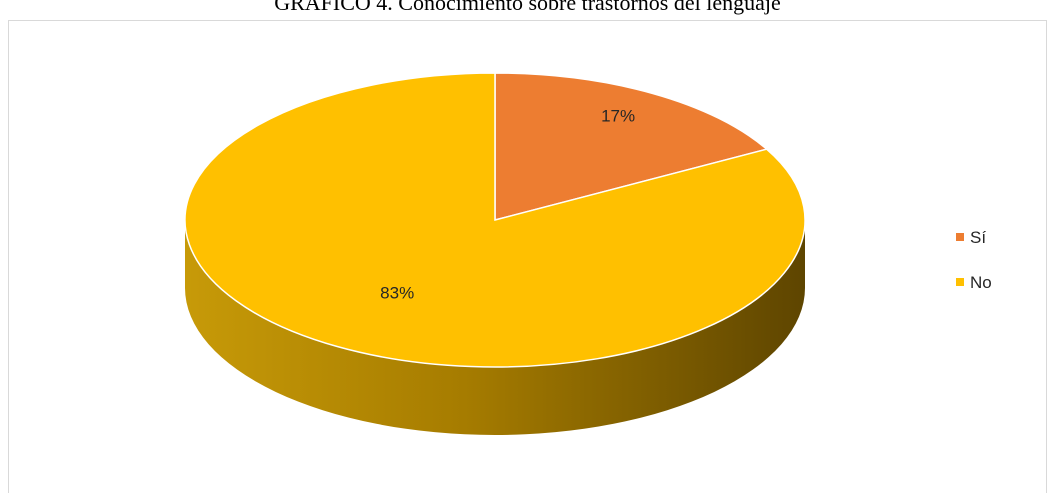 Image resolution: width=1055 pixels, height=493 pixels. What do you see at coordinates (960, 282) in the screenshot?
I see `legend-swatch-no` at bounding box center [960, 282].